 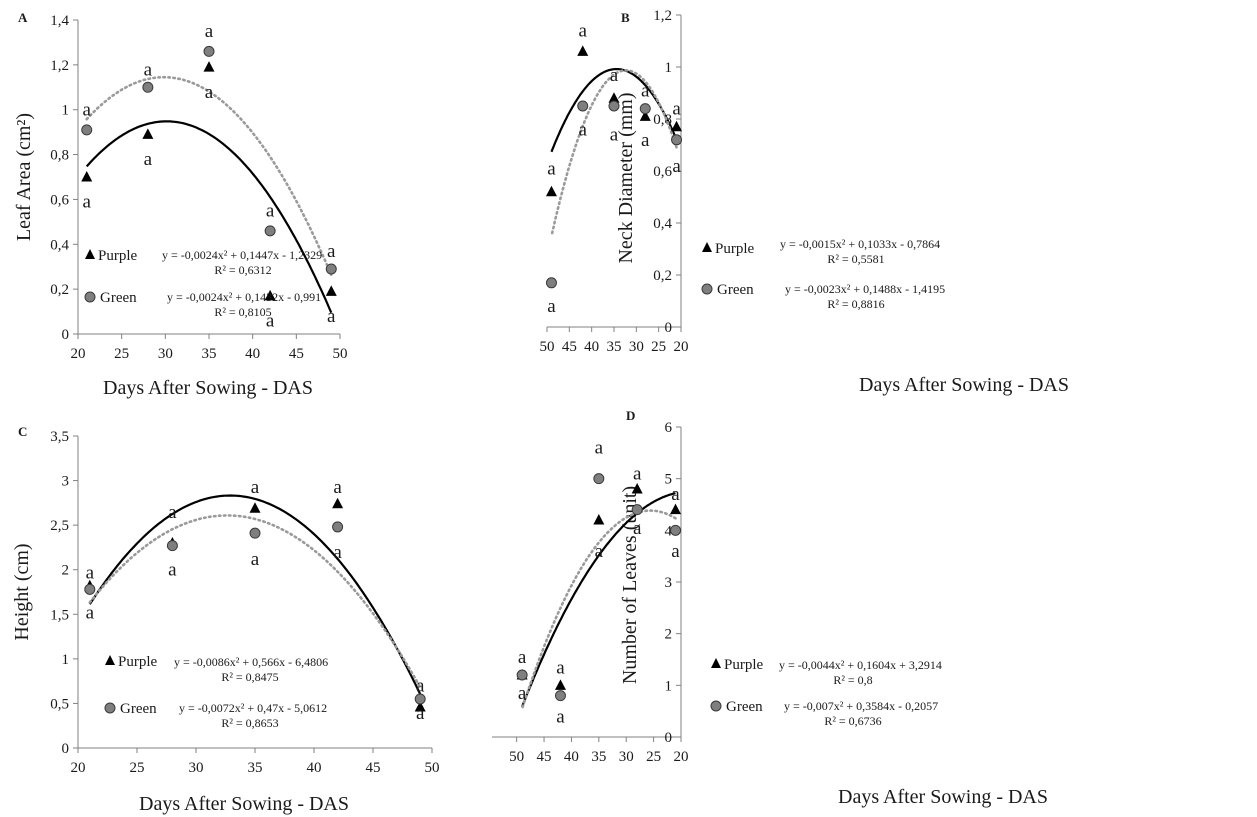 What do you see at coordinates (249, 723) in the screenshot?
I see `r2-green: R² = 0,8653` at bounding box center [249, 723].